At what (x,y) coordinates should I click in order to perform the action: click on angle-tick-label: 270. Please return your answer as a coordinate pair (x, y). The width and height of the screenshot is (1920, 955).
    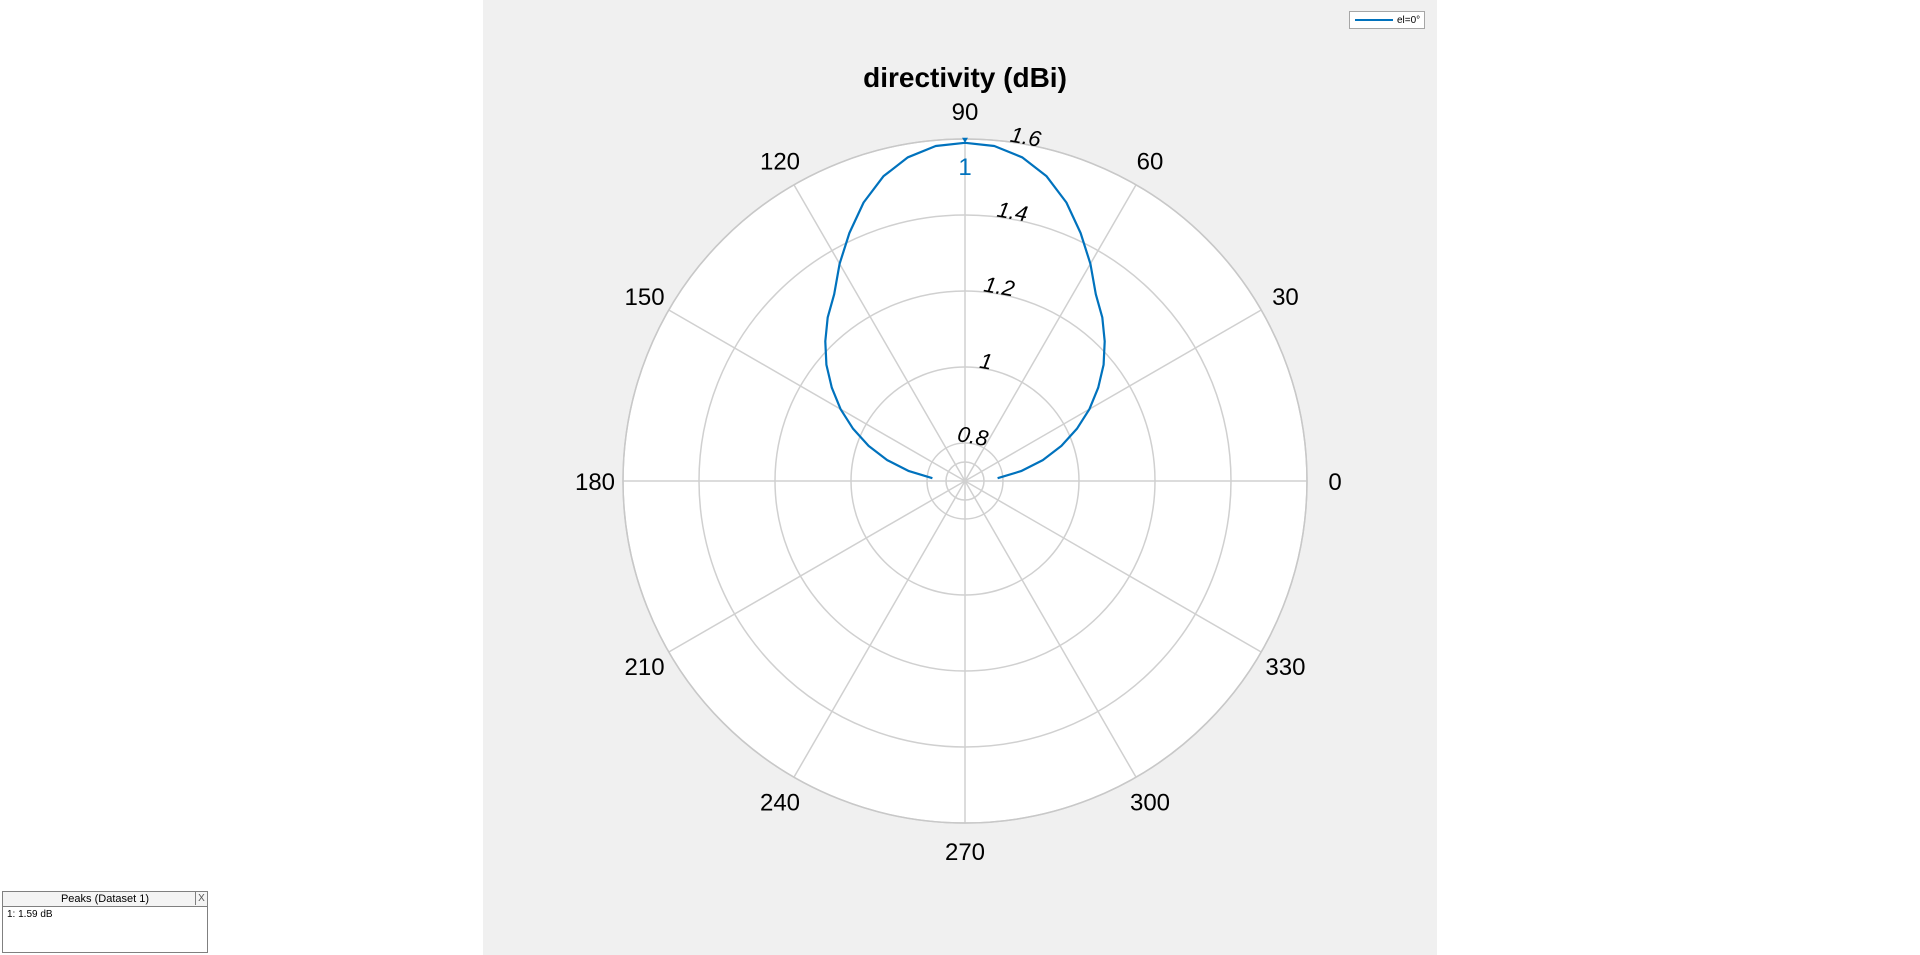
    Looking at the image, I should click on (965, 852).